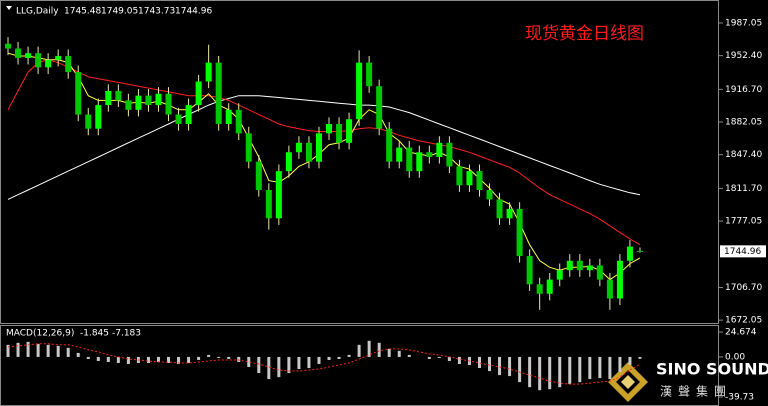 The image size is (768, 406). What do you see at coordinates (37, 12) in the screenshot?
I see `symbol: LLG,Daily` at bounding box center [37, 12].